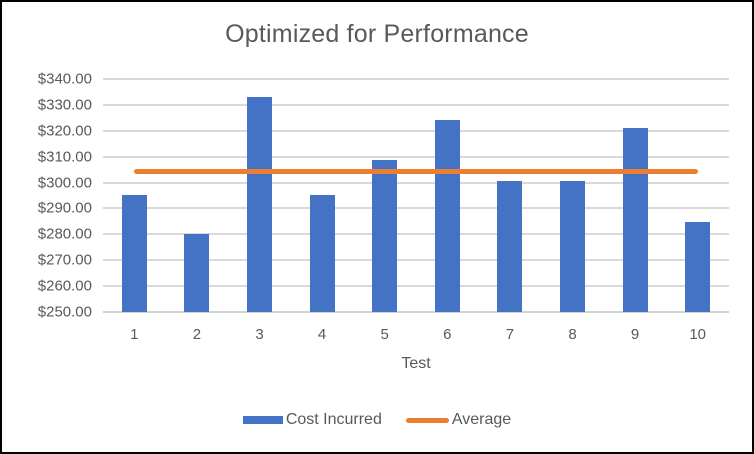 The height and width of the screenshot is (454, 754). I want to click on legend-item-average: Average, so click(458, 420).